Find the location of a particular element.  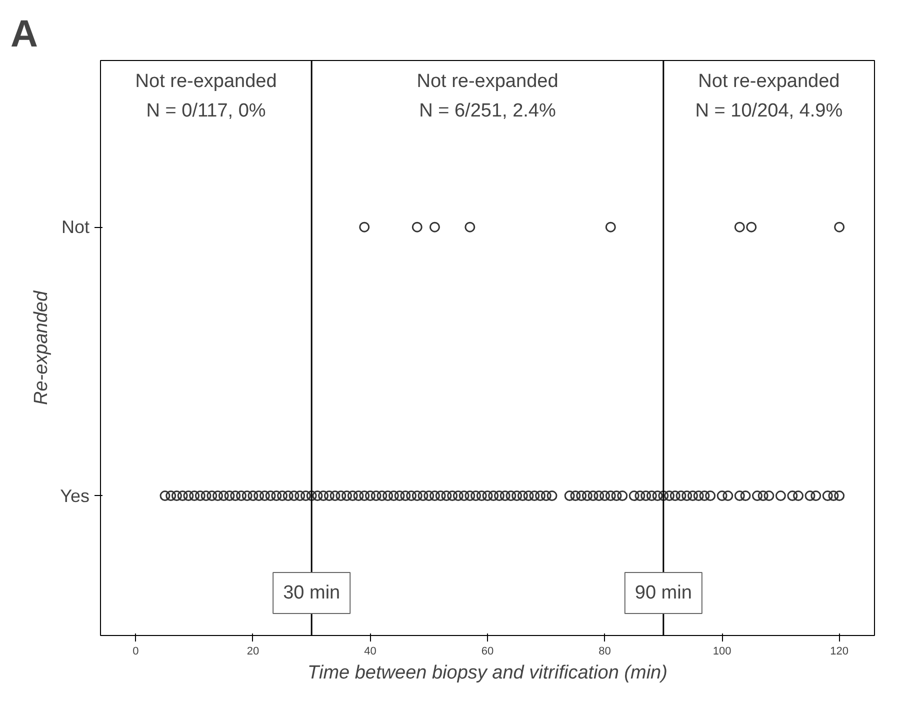

annotation: Not re-expanded N = 6/251, 2.4% is located at coordinates (487, 96).